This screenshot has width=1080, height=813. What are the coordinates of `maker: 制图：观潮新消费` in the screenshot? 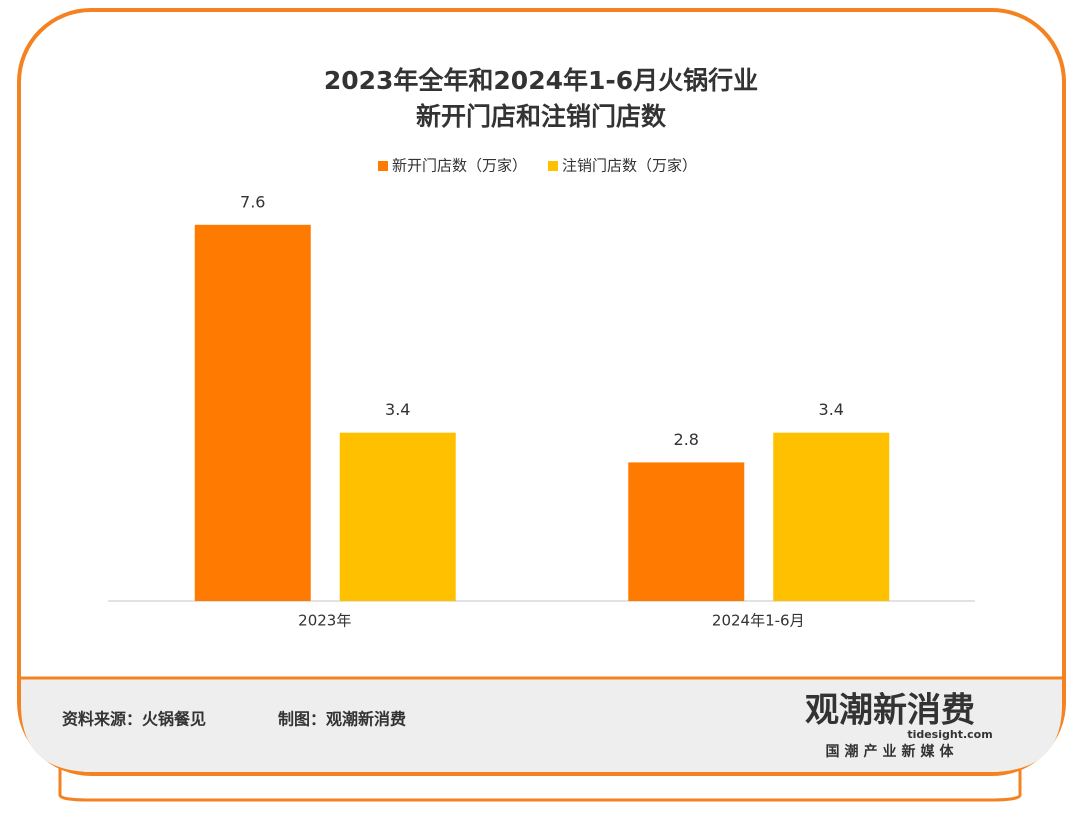 It's located at (342, 719).